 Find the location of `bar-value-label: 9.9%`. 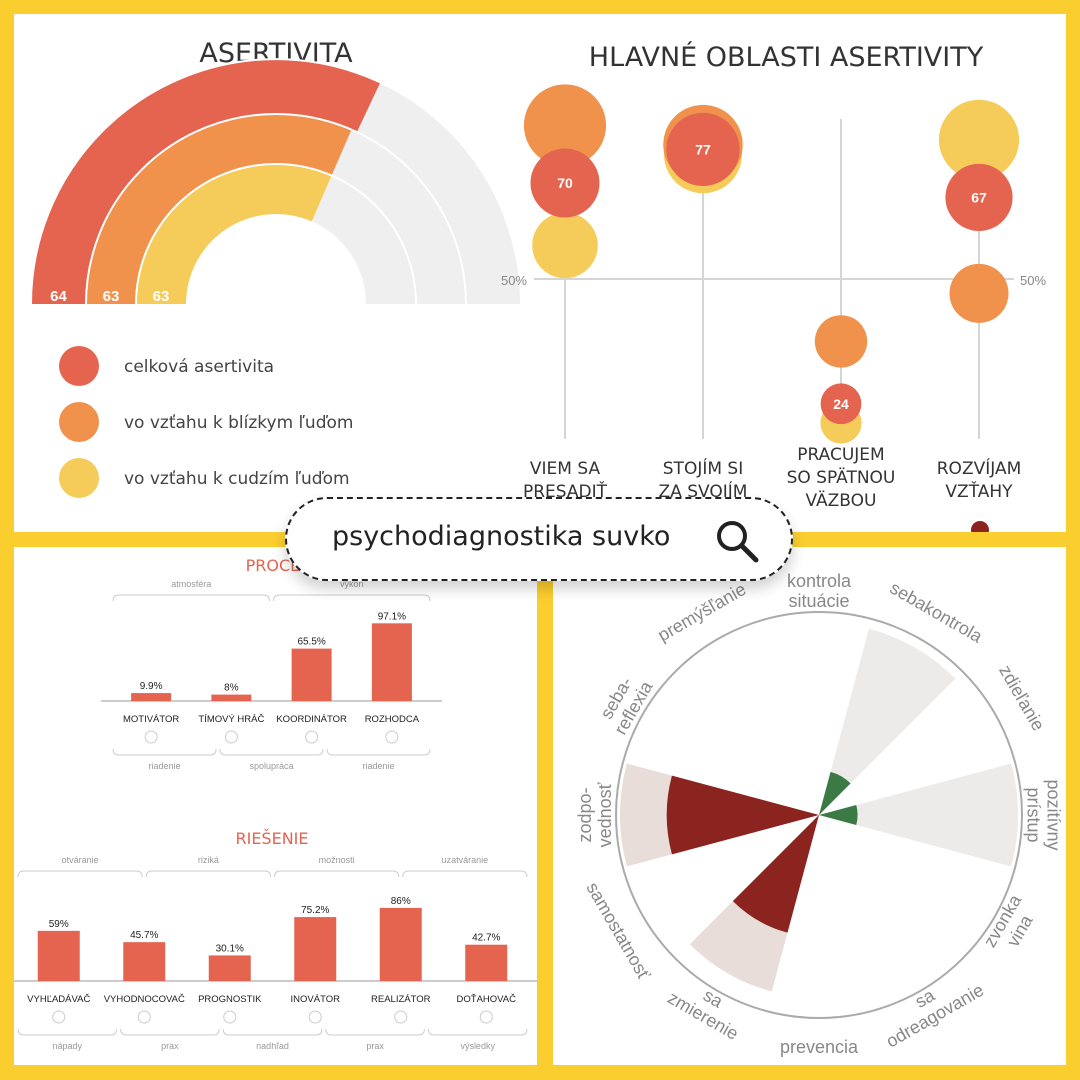

bar-value-label: 9.9% is located at coordinates (151, 686).